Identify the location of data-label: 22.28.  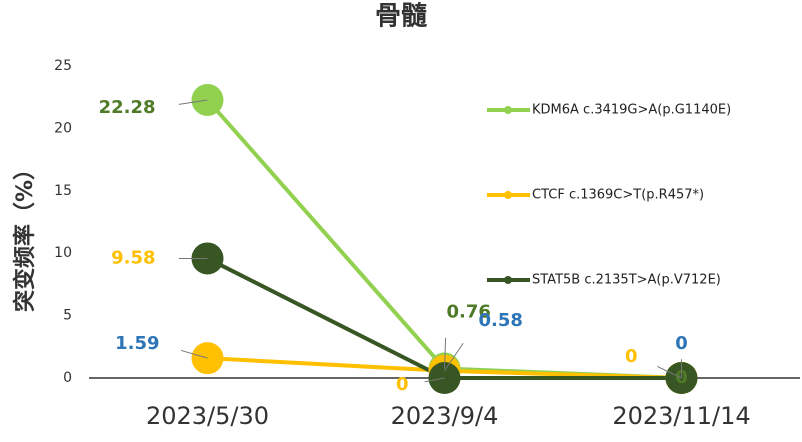
(127, 107).